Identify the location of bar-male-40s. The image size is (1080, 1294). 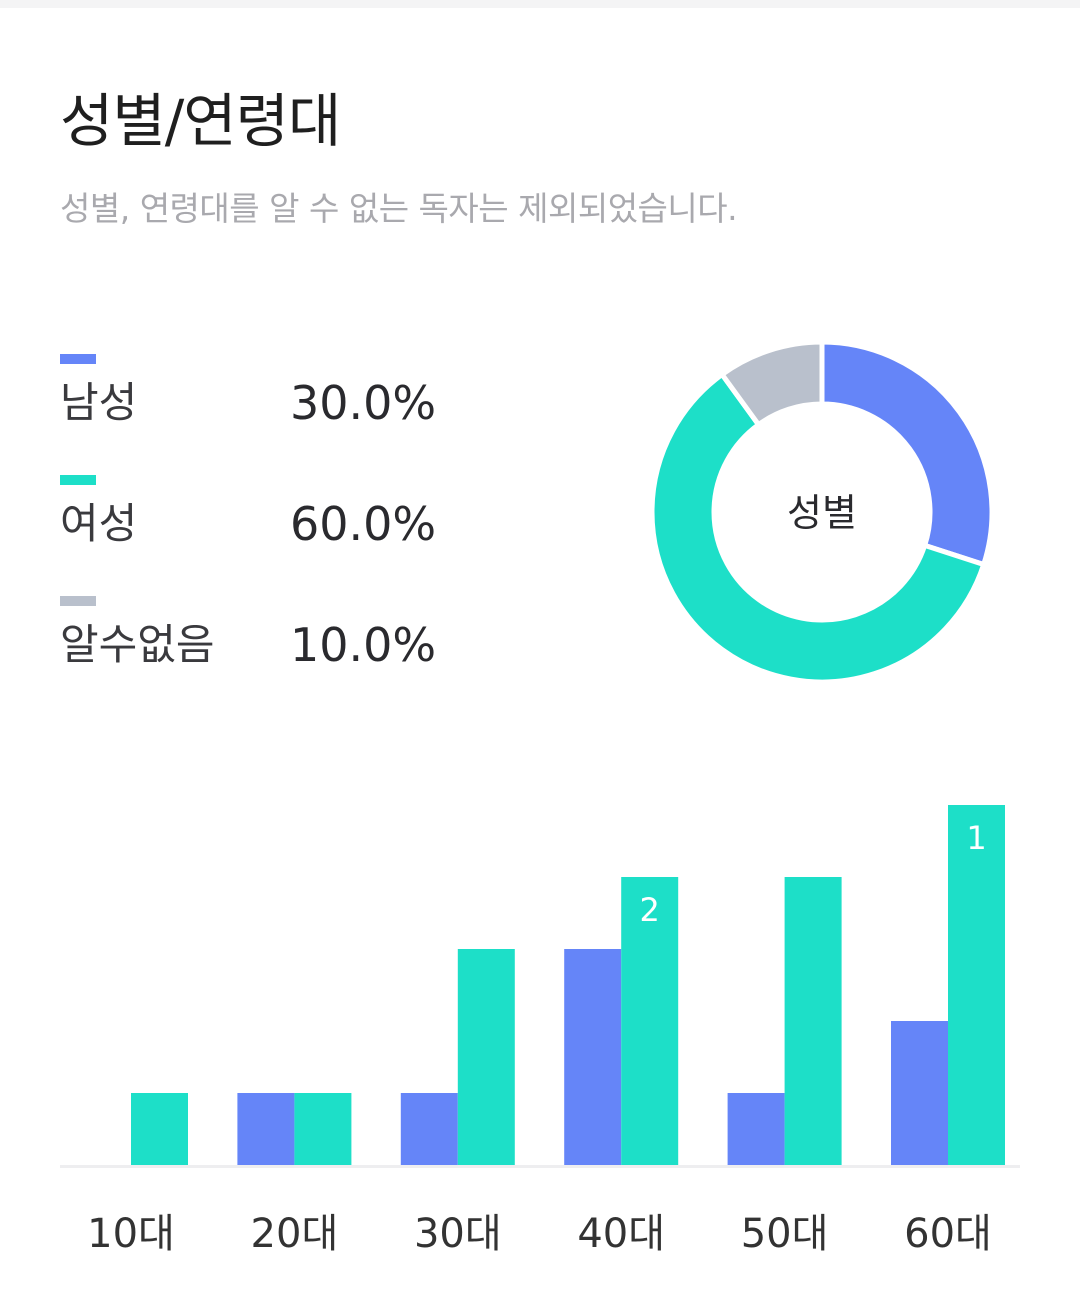
(593, 1057).